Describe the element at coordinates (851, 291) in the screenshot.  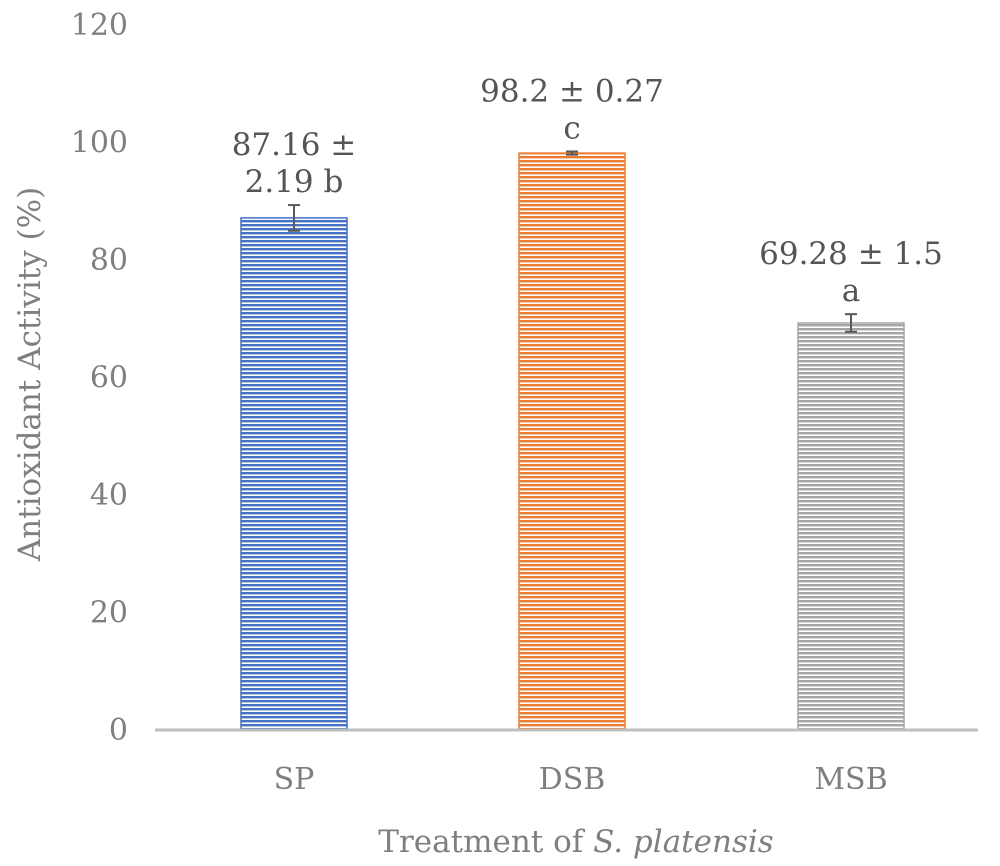
I see `data-label: a` at that location.